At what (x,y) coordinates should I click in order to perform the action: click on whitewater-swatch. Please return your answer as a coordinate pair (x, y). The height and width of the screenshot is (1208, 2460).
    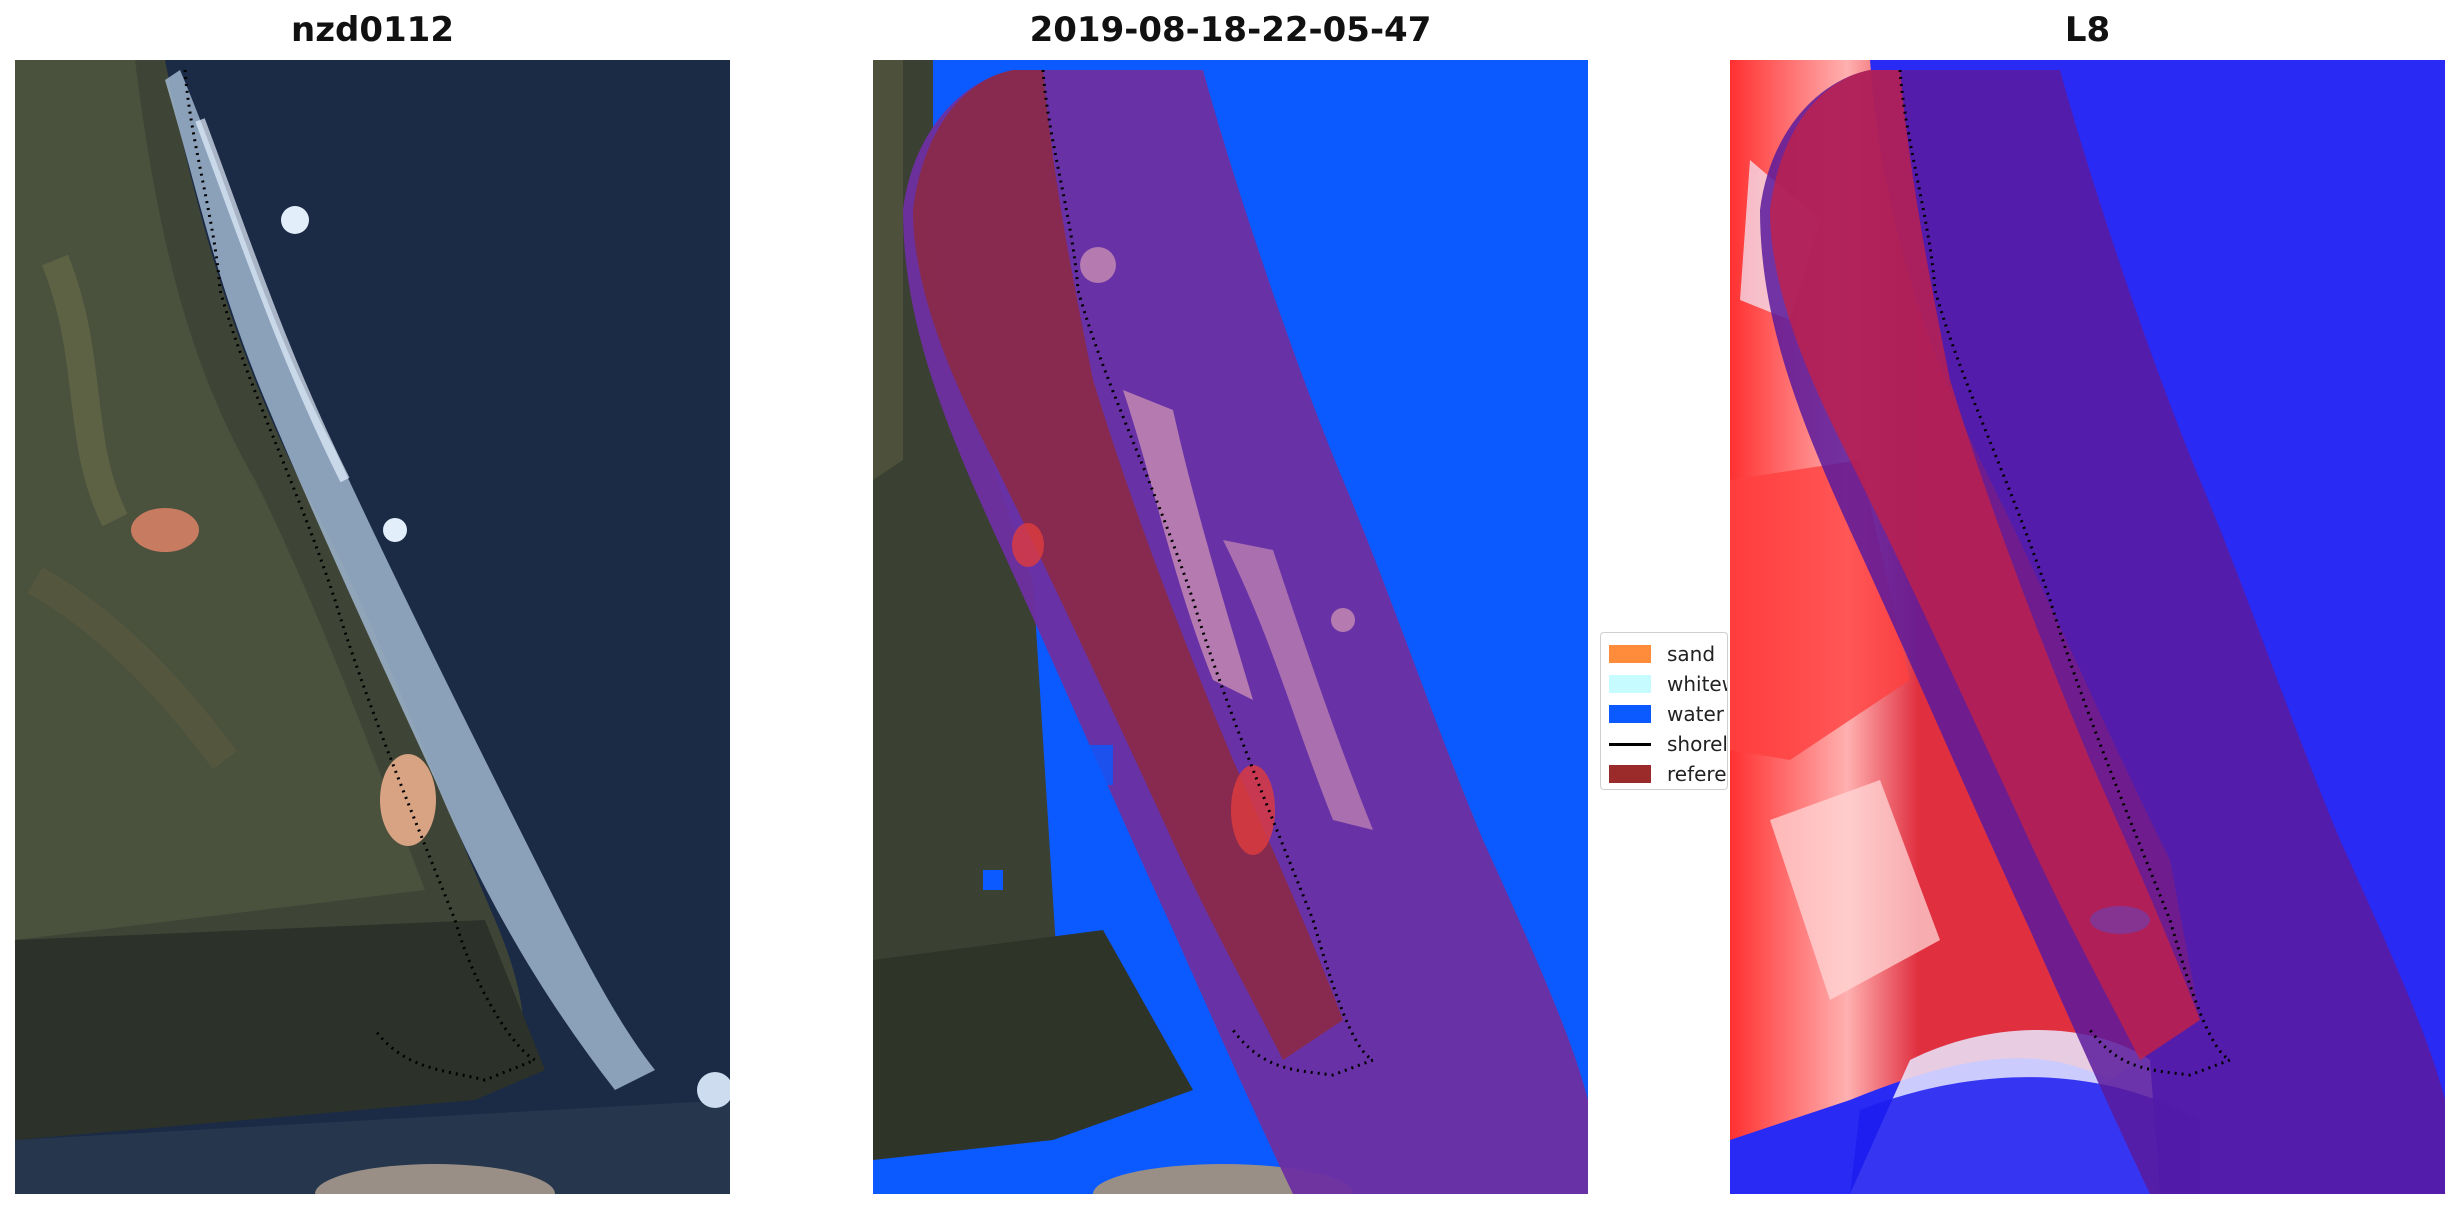
    Looking at the image, I should click on (1630, 684).